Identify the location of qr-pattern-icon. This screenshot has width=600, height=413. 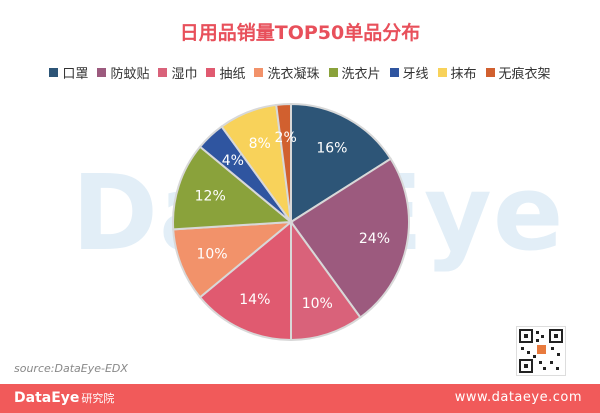
(541, 351).